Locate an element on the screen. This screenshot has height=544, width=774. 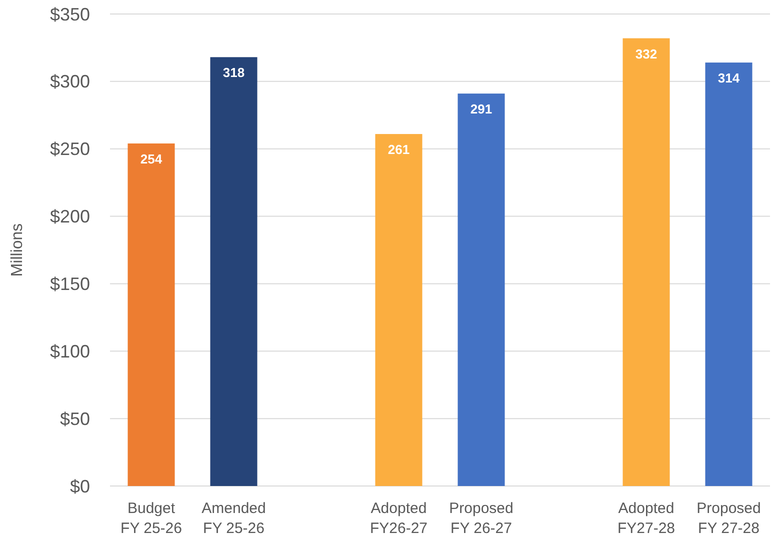
x-tick-label: Proposed FY 27-28 is located at coordinates (728, 518).